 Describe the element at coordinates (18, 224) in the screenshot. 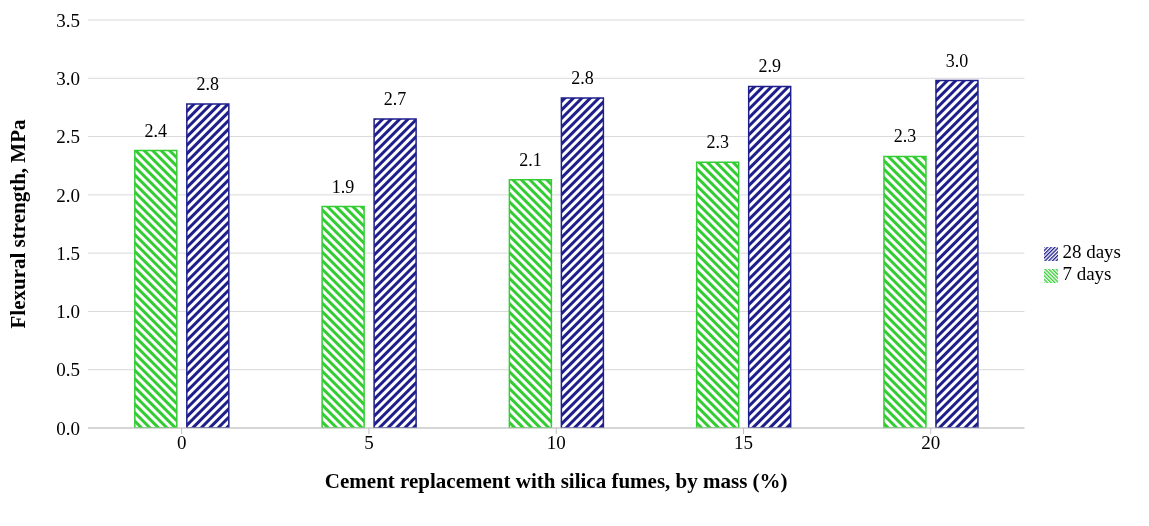

I see `y-axis-title: Flexural strength, MPa` at that location.